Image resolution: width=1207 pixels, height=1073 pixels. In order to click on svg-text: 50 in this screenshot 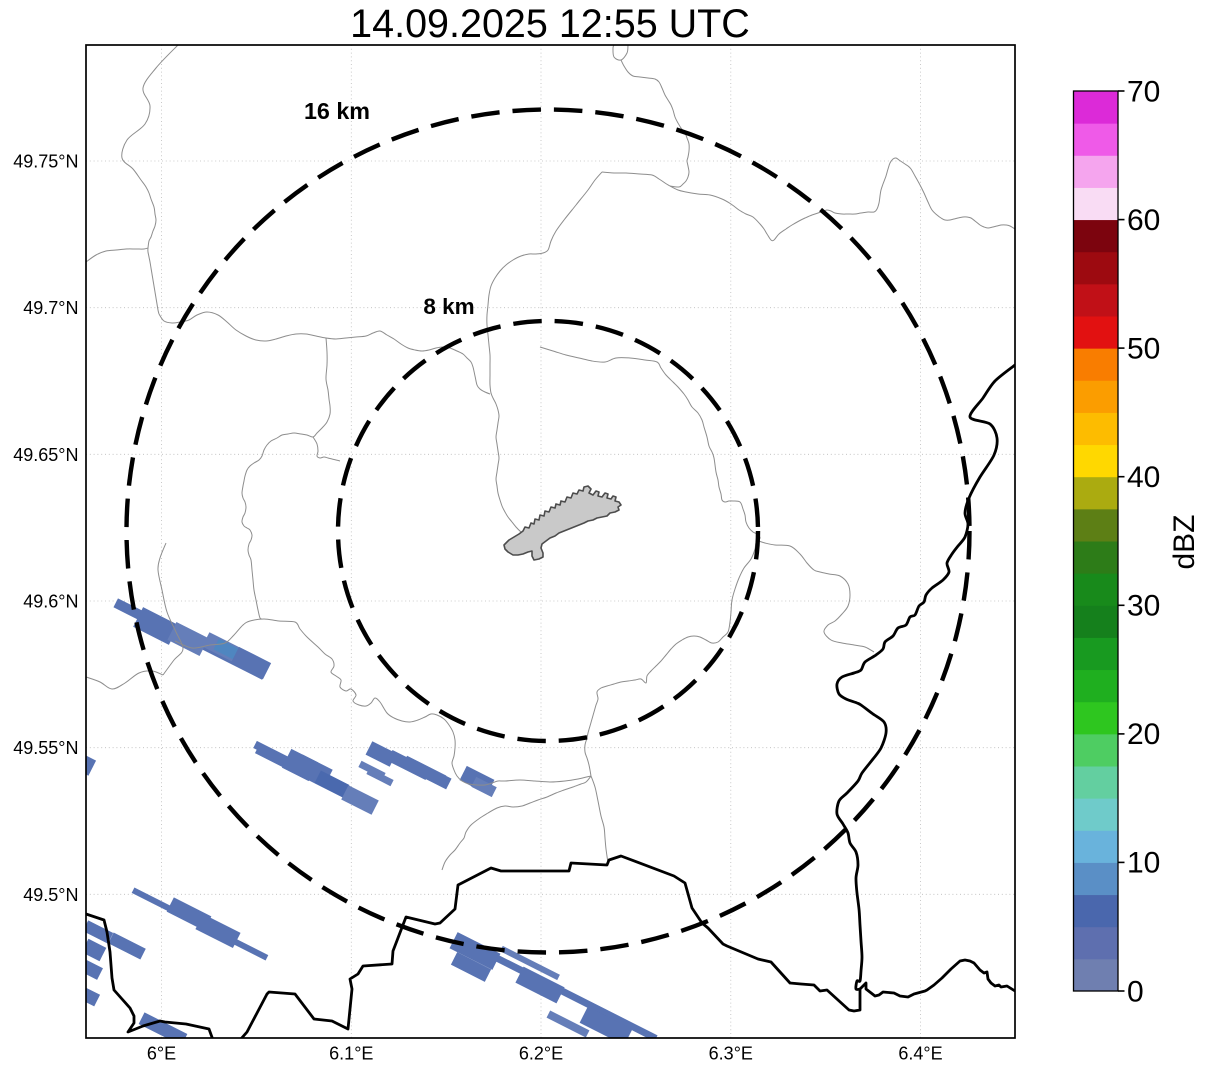, I will do `click(1143, 348)`.